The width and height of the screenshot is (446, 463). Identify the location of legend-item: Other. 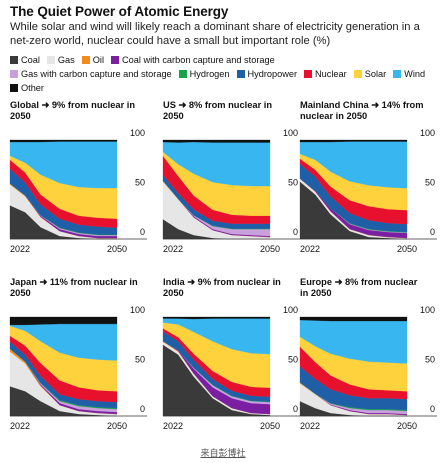
(27, 88).